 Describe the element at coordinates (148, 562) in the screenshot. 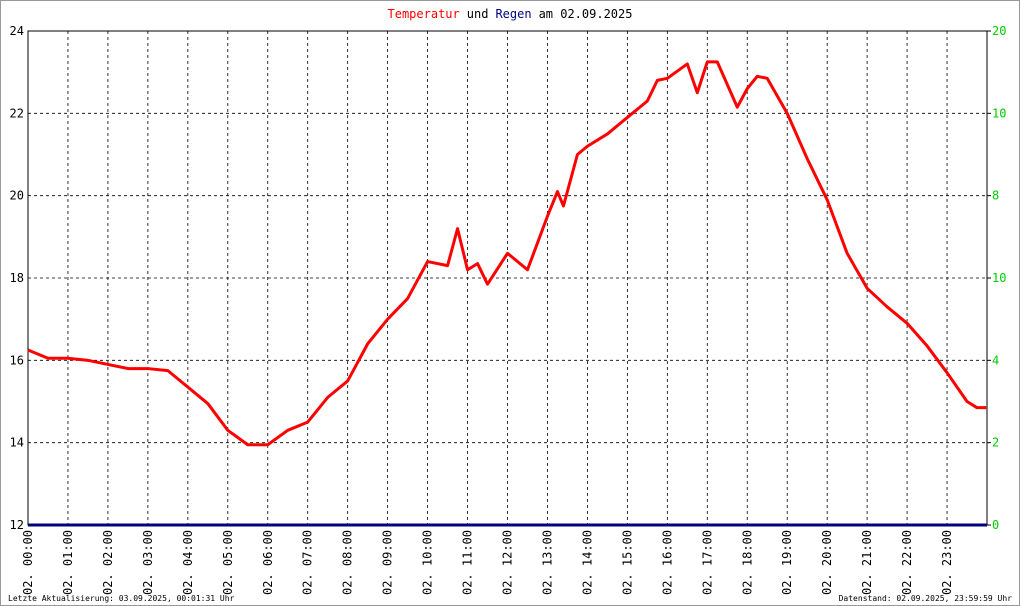

I see `x-tick-label: 02. 03:00` at that location.